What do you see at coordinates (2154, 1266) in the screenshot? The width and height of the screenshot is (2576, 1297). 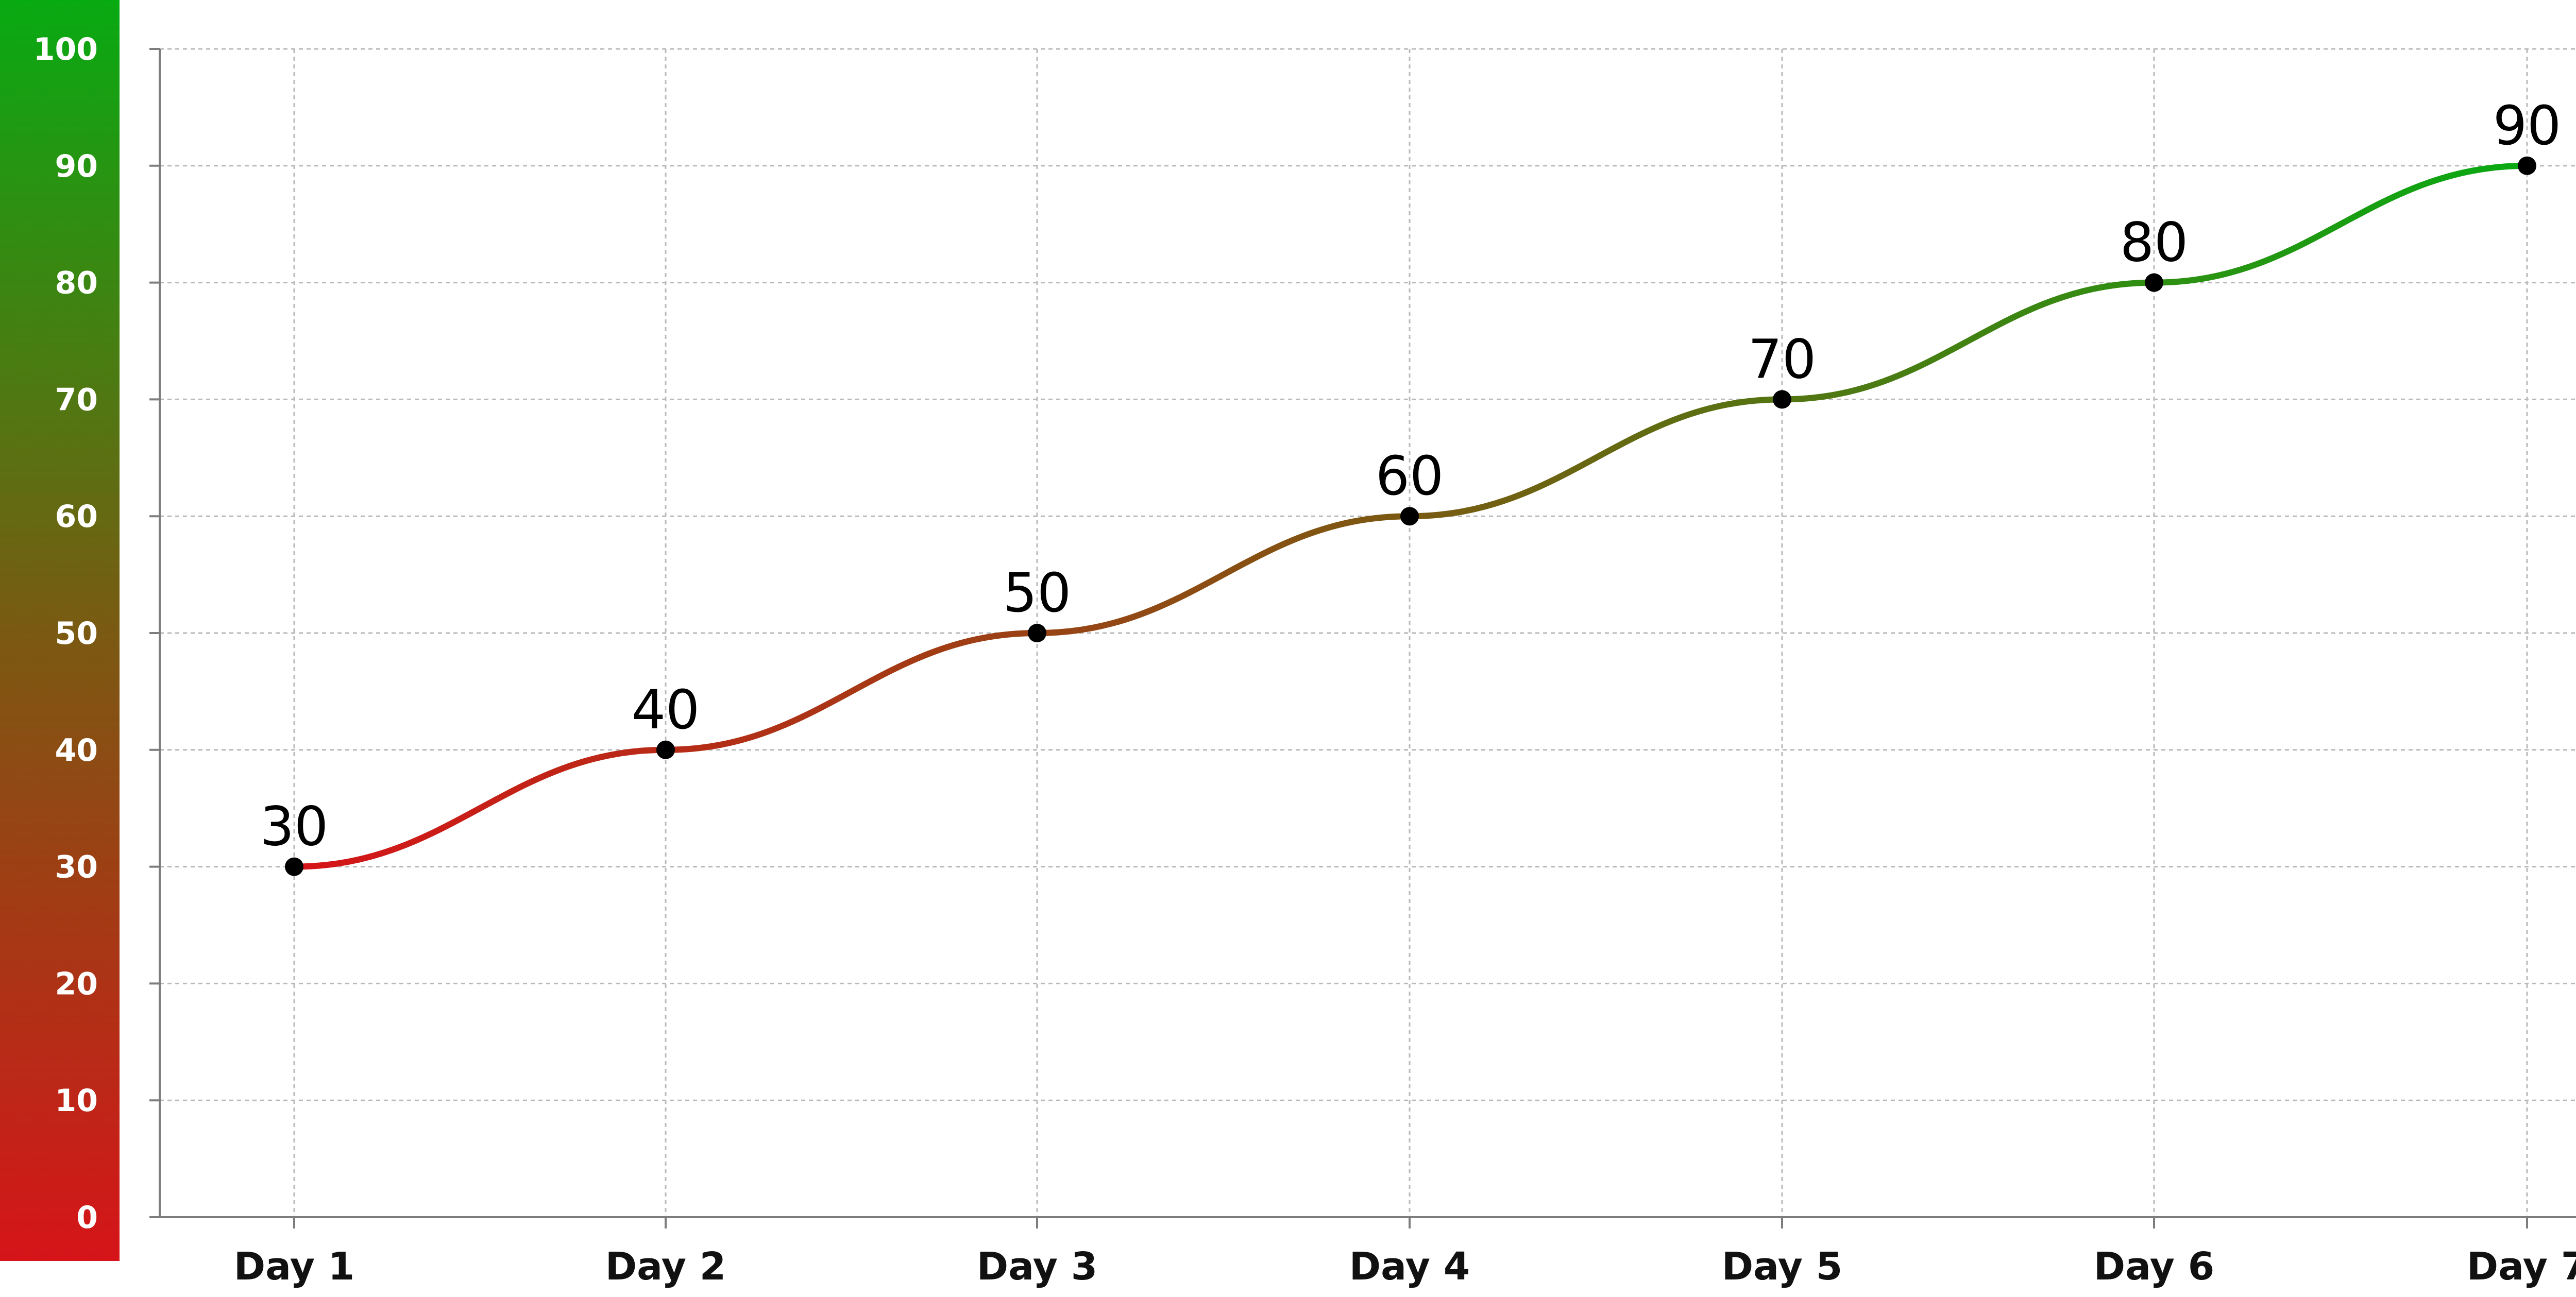 I see `x-tick-label-6: Day 6` at bounding box center [2154, 1266].